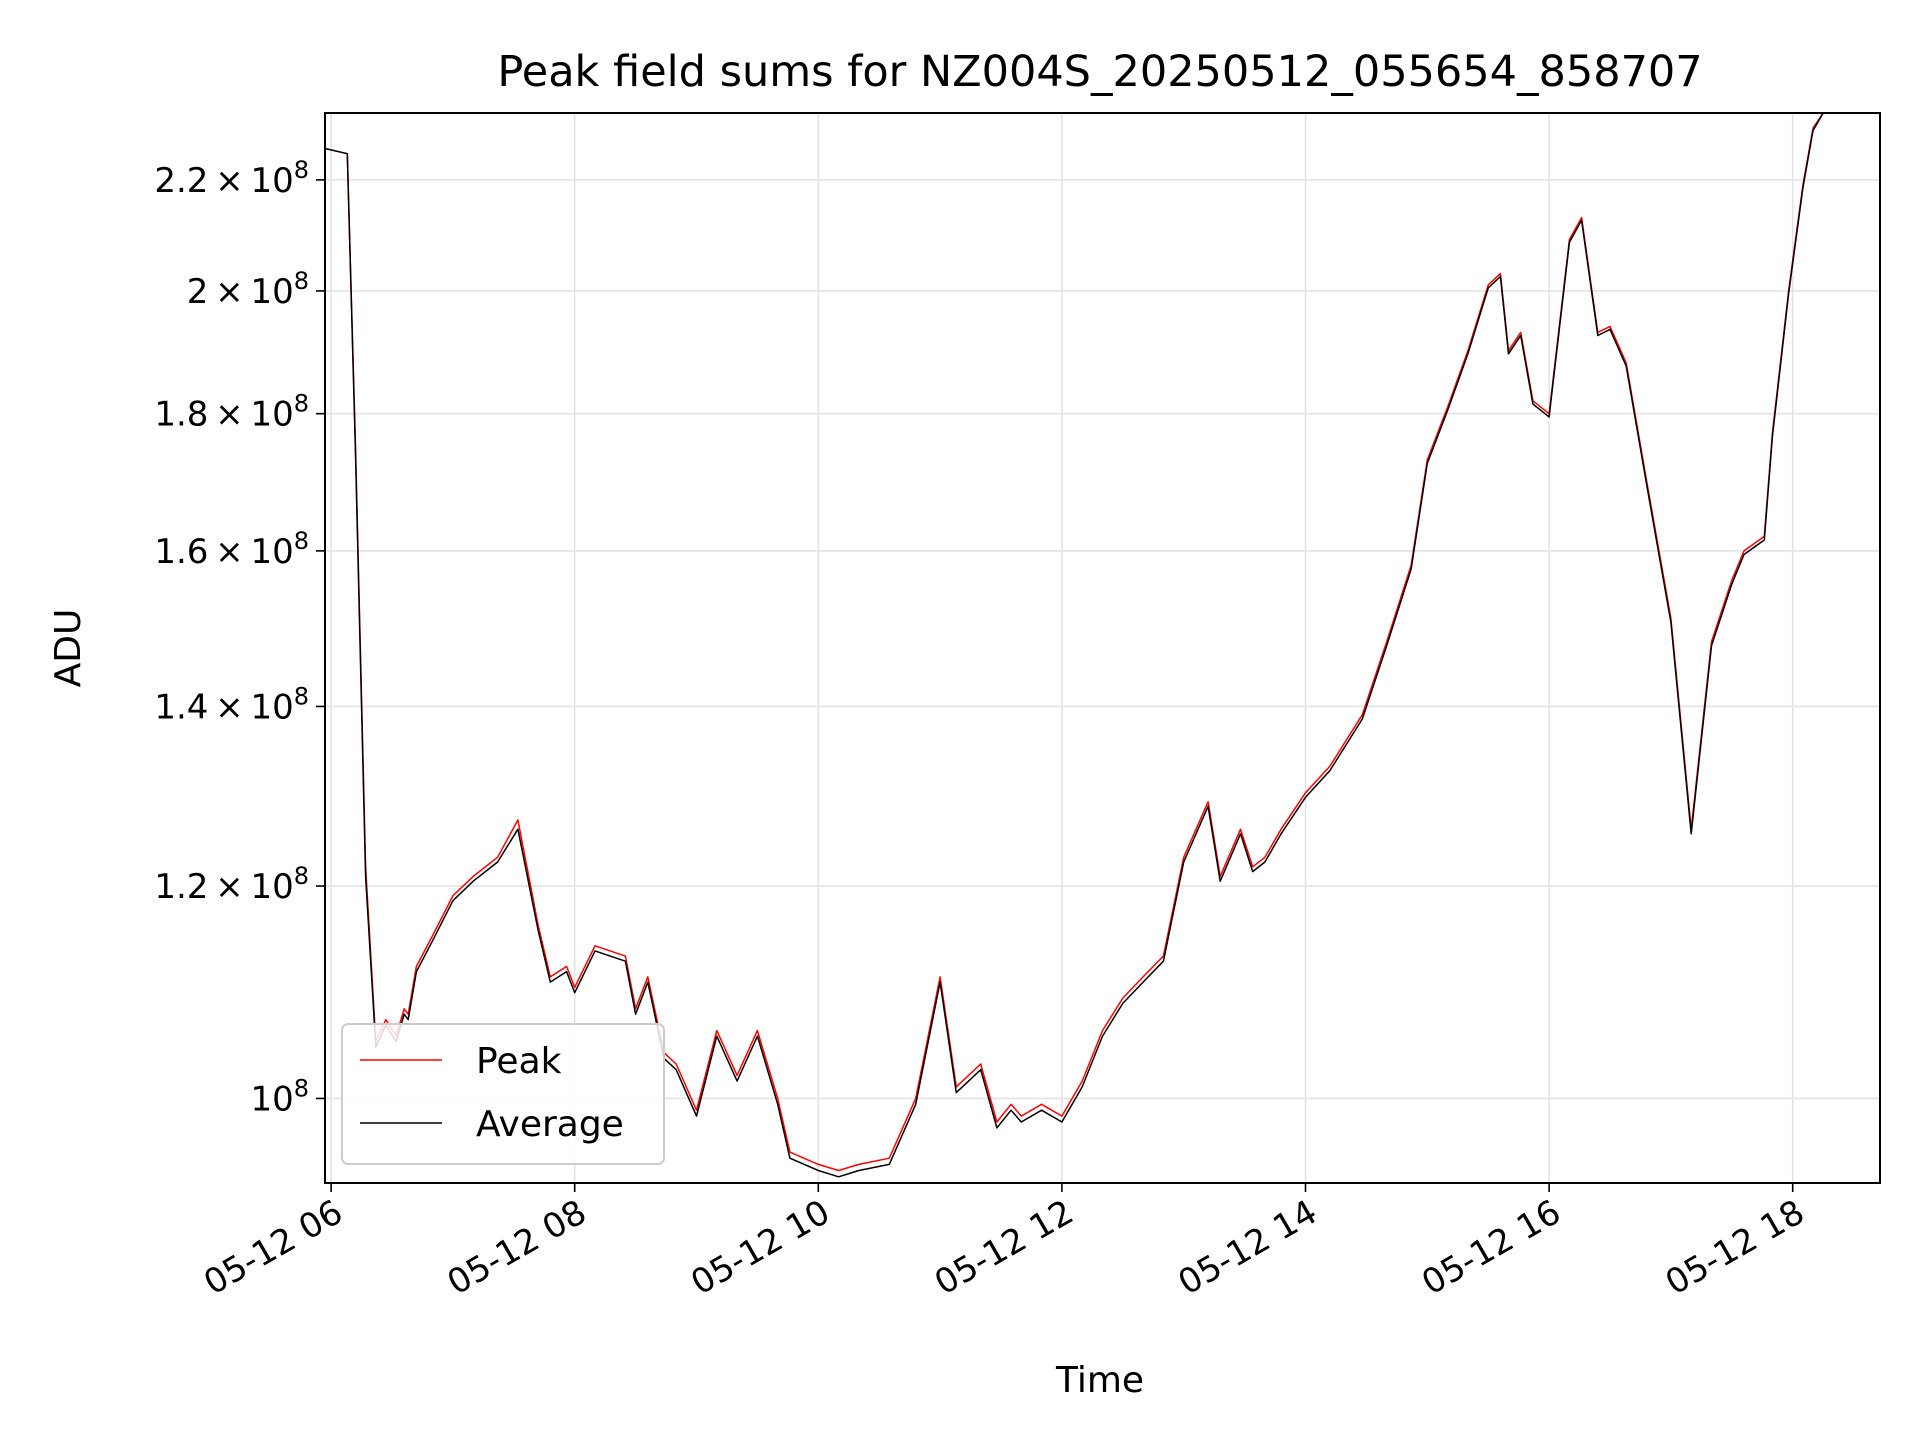 This screenshot has height=1440, width=1920. Describe the element at coordinates (248, 289) in the screenshot. I see `y-tick-label: 2 × 108` at that location.